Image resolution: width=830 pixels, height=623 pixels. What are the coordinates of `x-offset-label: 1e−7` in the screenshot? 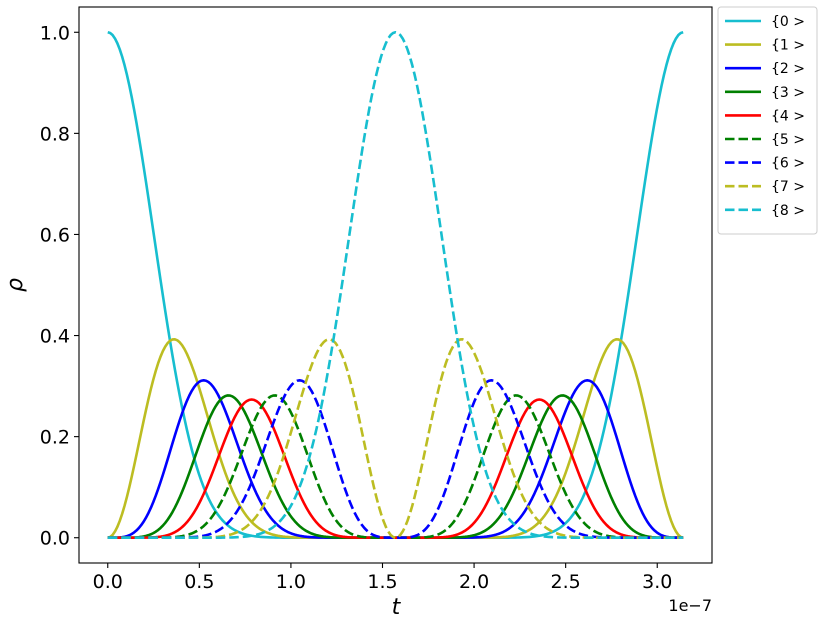 It's located at (690, 605).